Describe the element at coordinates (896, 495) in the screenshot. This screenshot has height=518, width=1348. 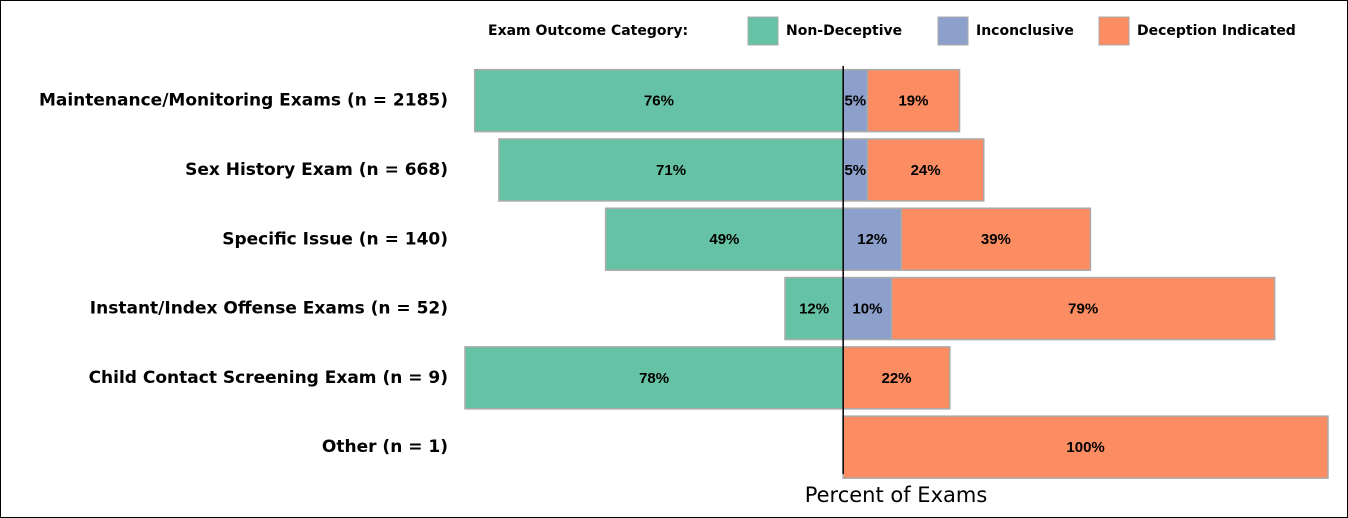
I see `x-axis-label: Percent of Exams` at that location.